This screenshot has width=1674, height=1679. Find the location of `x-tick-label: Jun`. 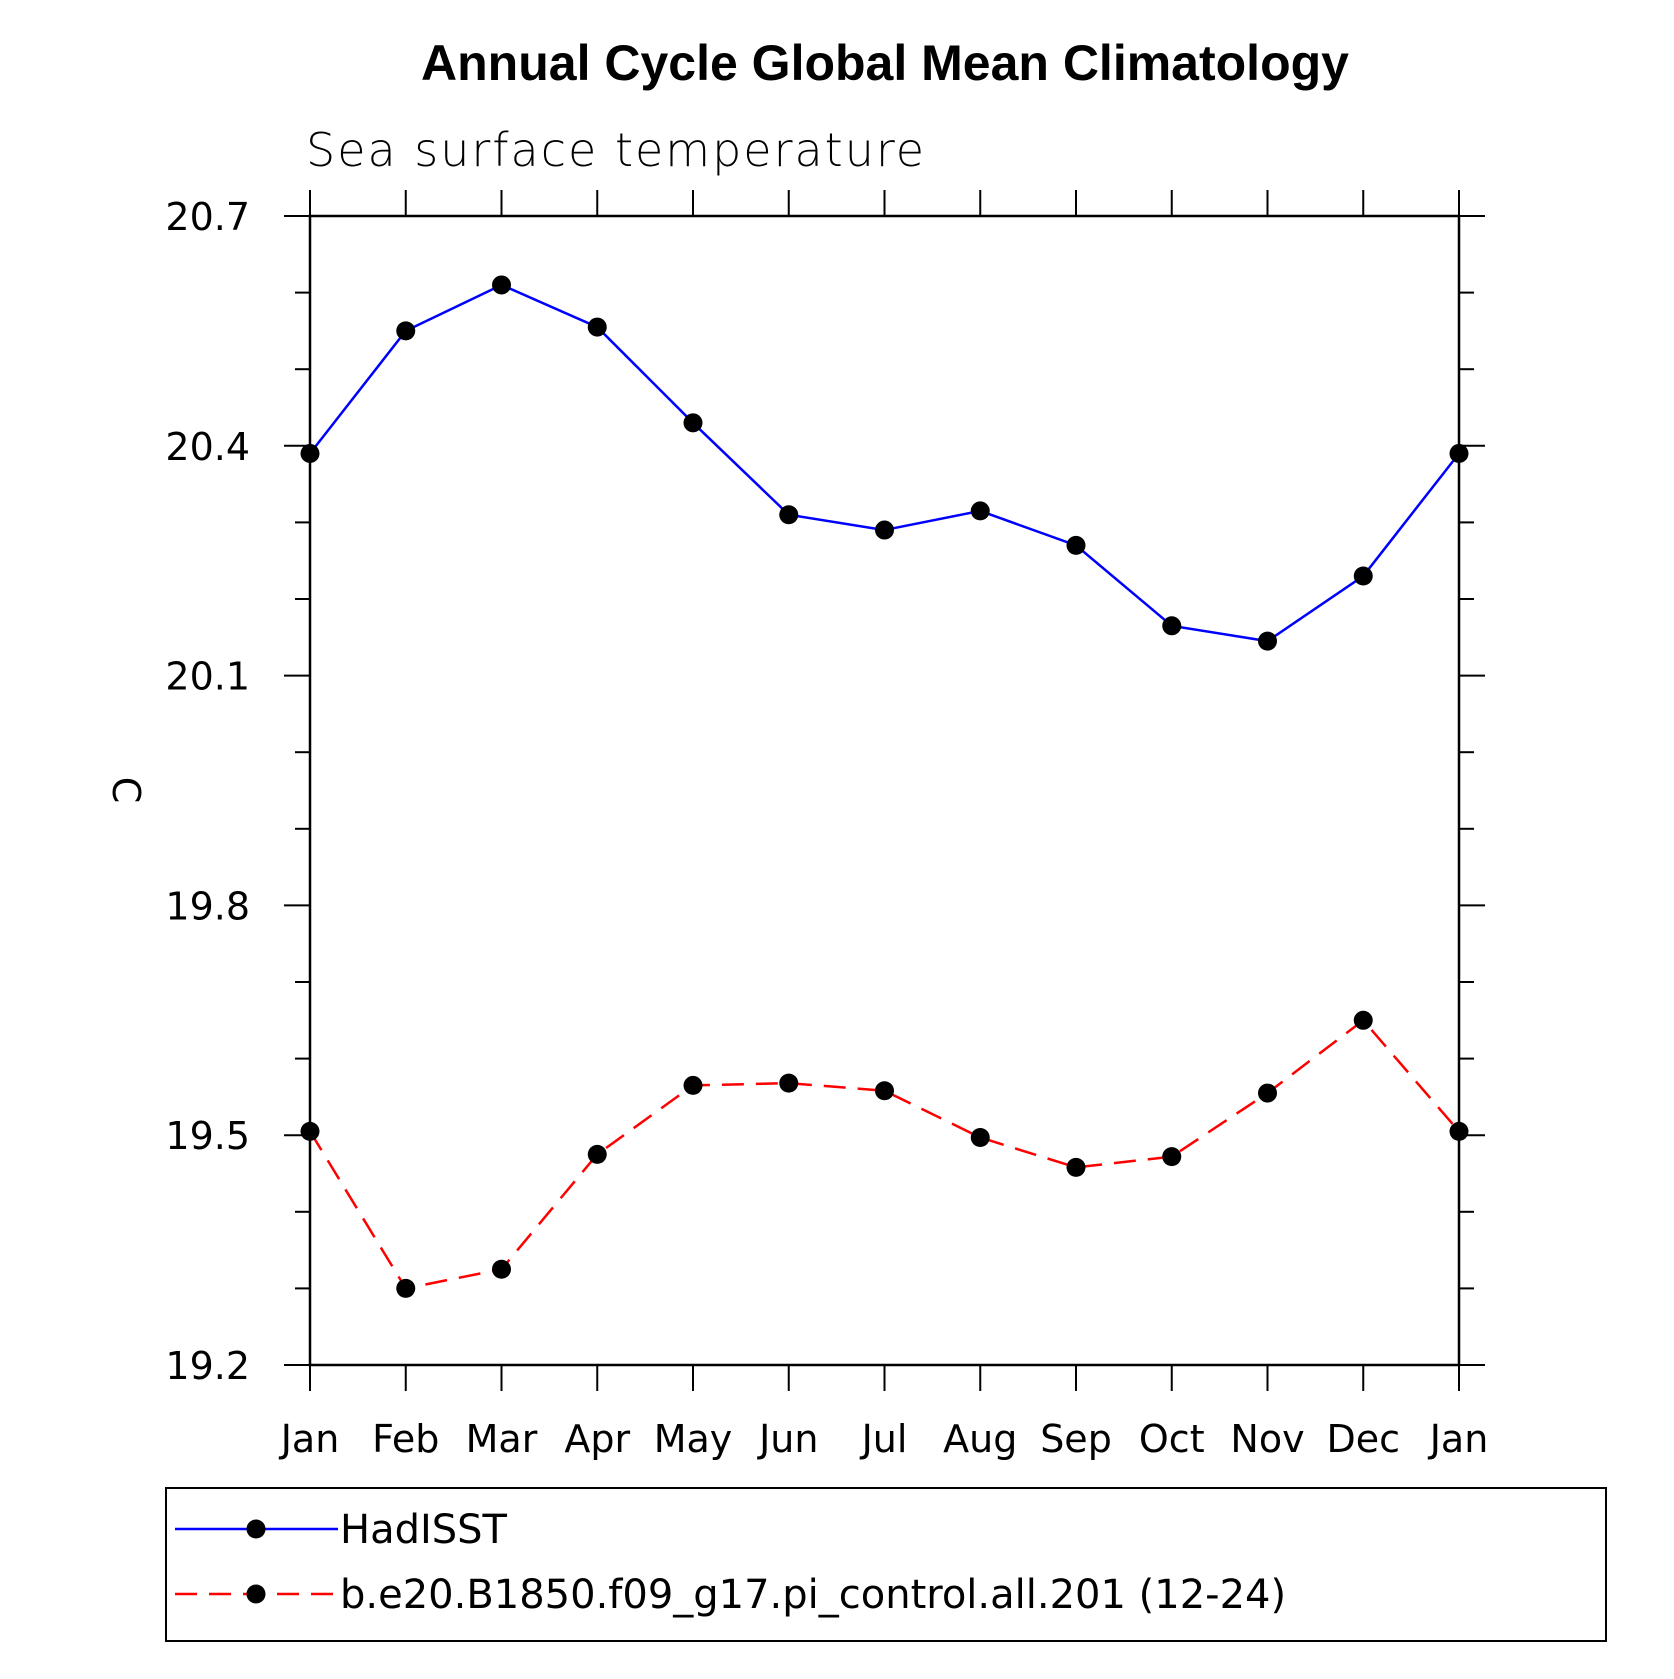

x-tick-label: Jun is located at coordinates (787, 1439).